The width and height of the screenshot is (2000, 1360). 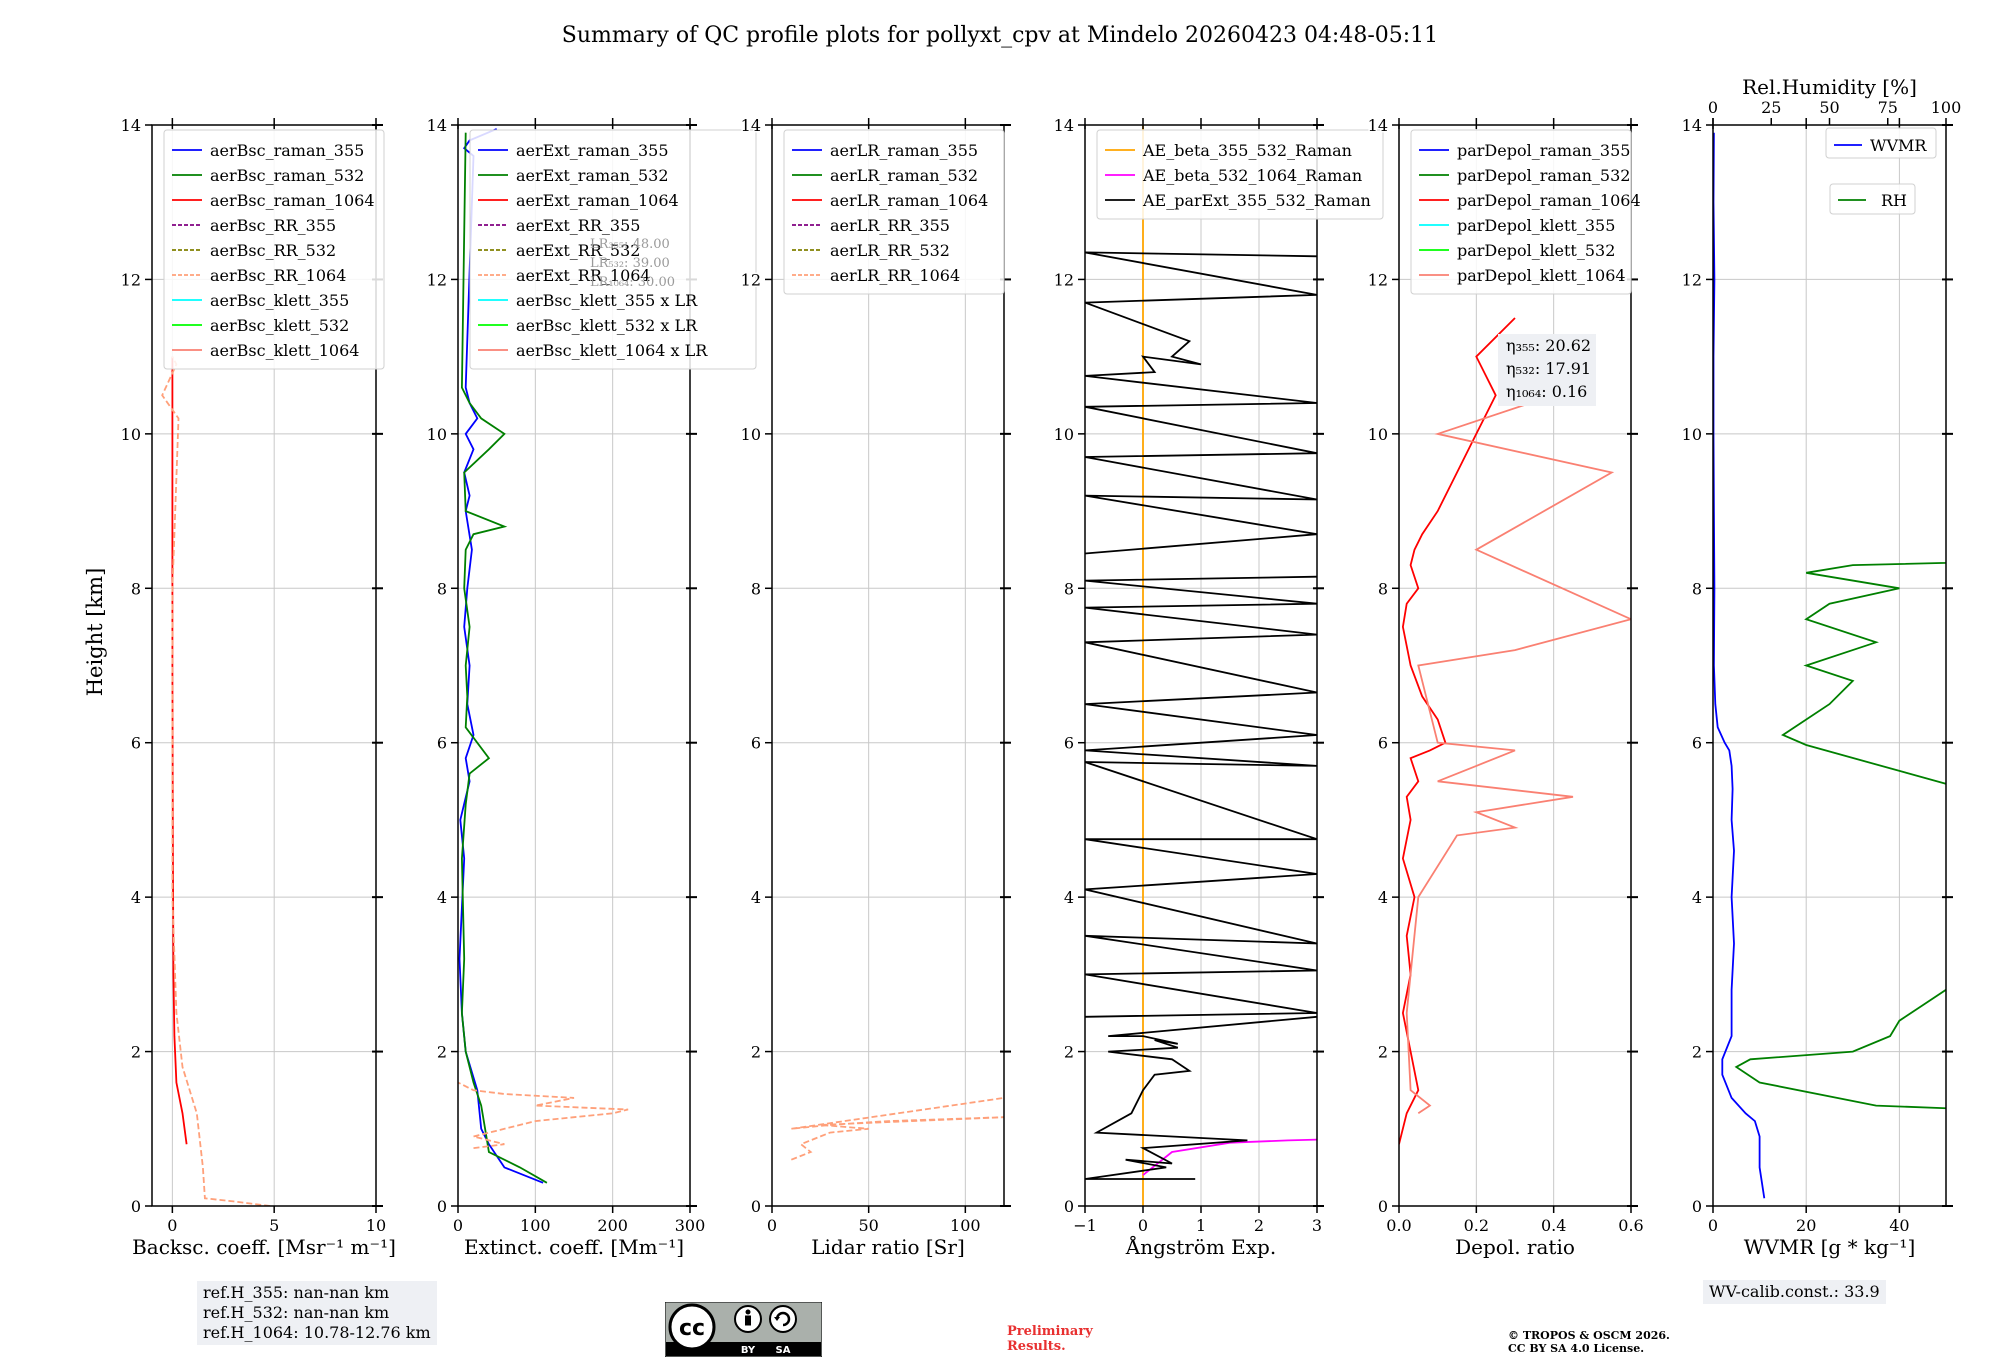 What do you see at coordinates (583, 275) in the screenshot?
I see `legend-label: aerExt_RR_1064` at bounding box center [583, 275].